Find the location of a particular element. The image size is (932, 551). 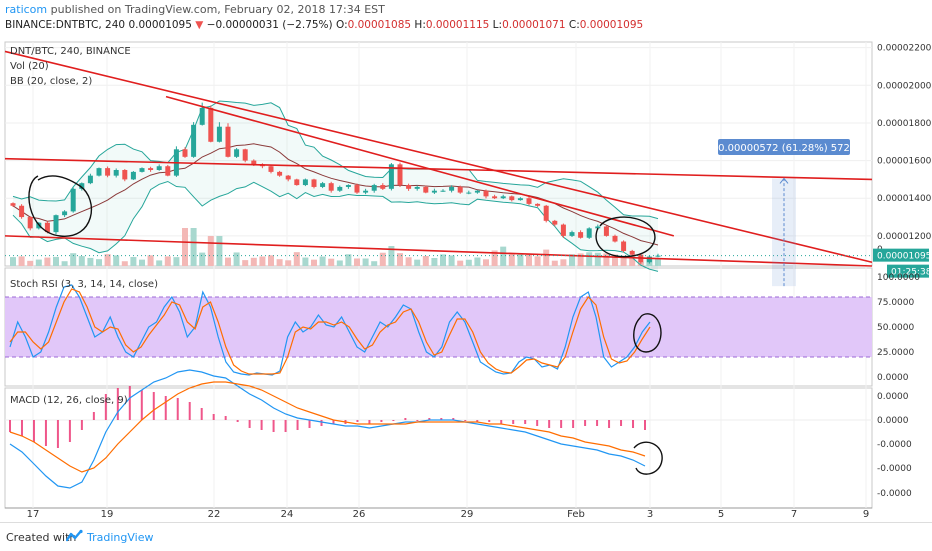

y-tick-label-rsi: 50.0000 is located at coordinates (895, 328).